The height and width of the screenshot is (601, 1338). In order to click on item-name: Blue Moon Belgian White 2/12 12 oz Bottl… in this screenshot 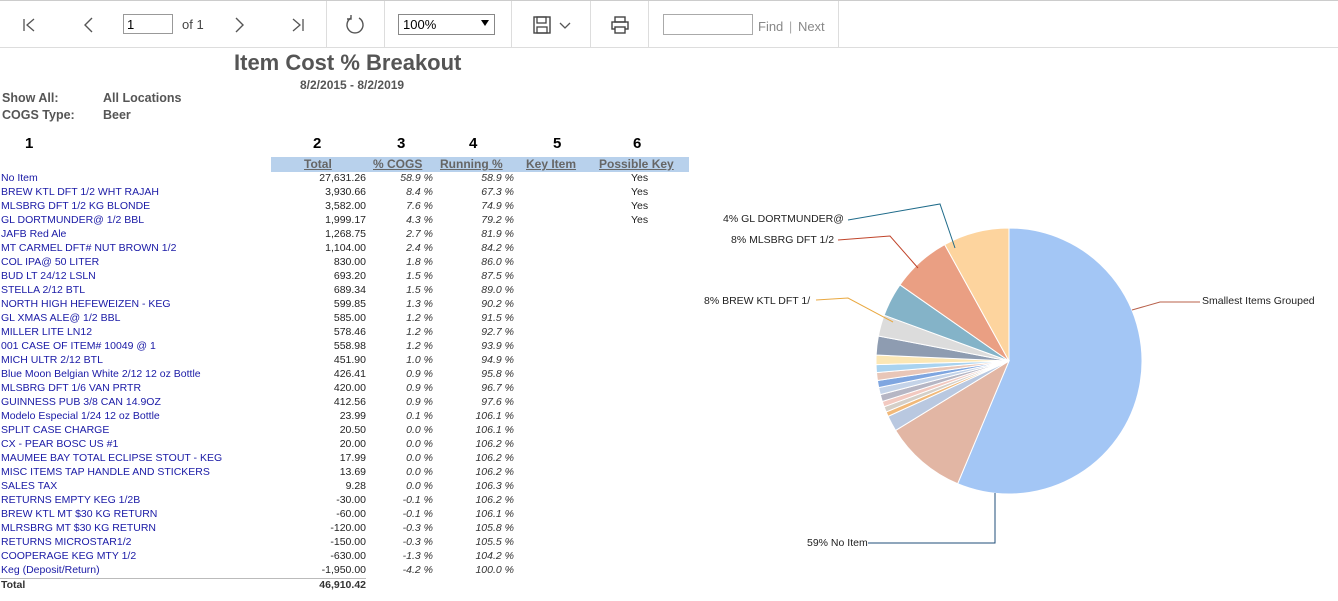, I will do `click(101, 374)`.